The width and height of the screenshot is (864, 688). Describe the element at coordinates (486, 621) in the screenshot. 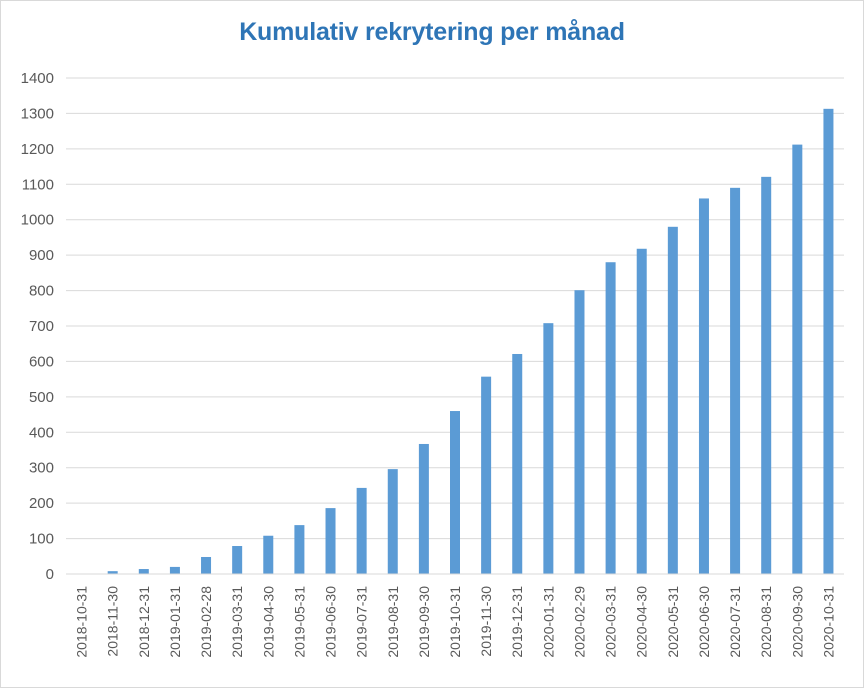

I see `x-tick-label: 2019-11-30` at that location.